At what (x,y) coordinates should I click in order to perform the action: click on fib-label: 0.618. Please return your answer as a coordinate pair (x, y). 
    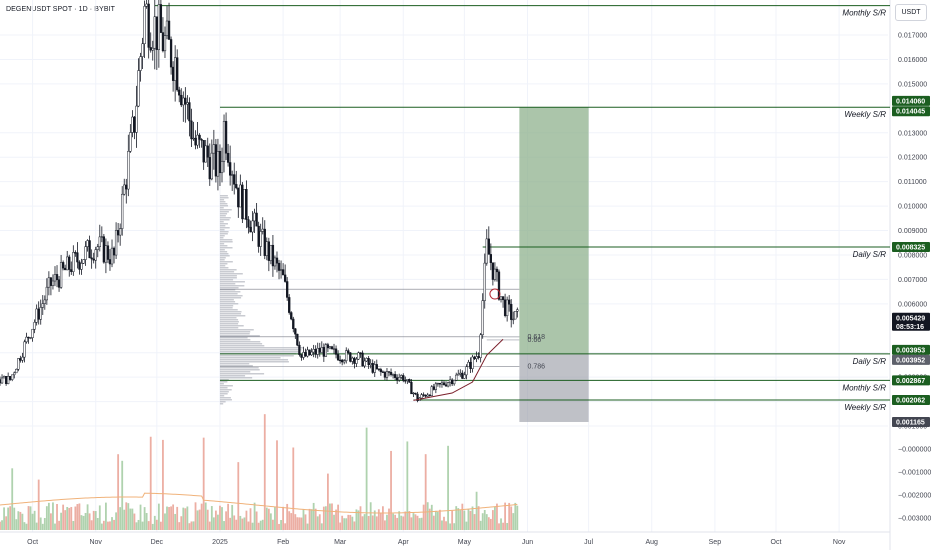
    Looking at the image, I should click on (537, 337).